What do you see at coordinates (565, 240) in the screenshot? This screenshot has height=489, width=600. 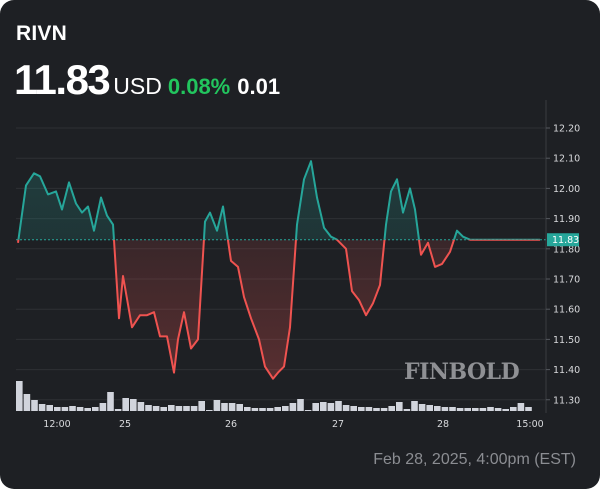 I see `svg-text: 11.83` at bounding box center [565, 240].